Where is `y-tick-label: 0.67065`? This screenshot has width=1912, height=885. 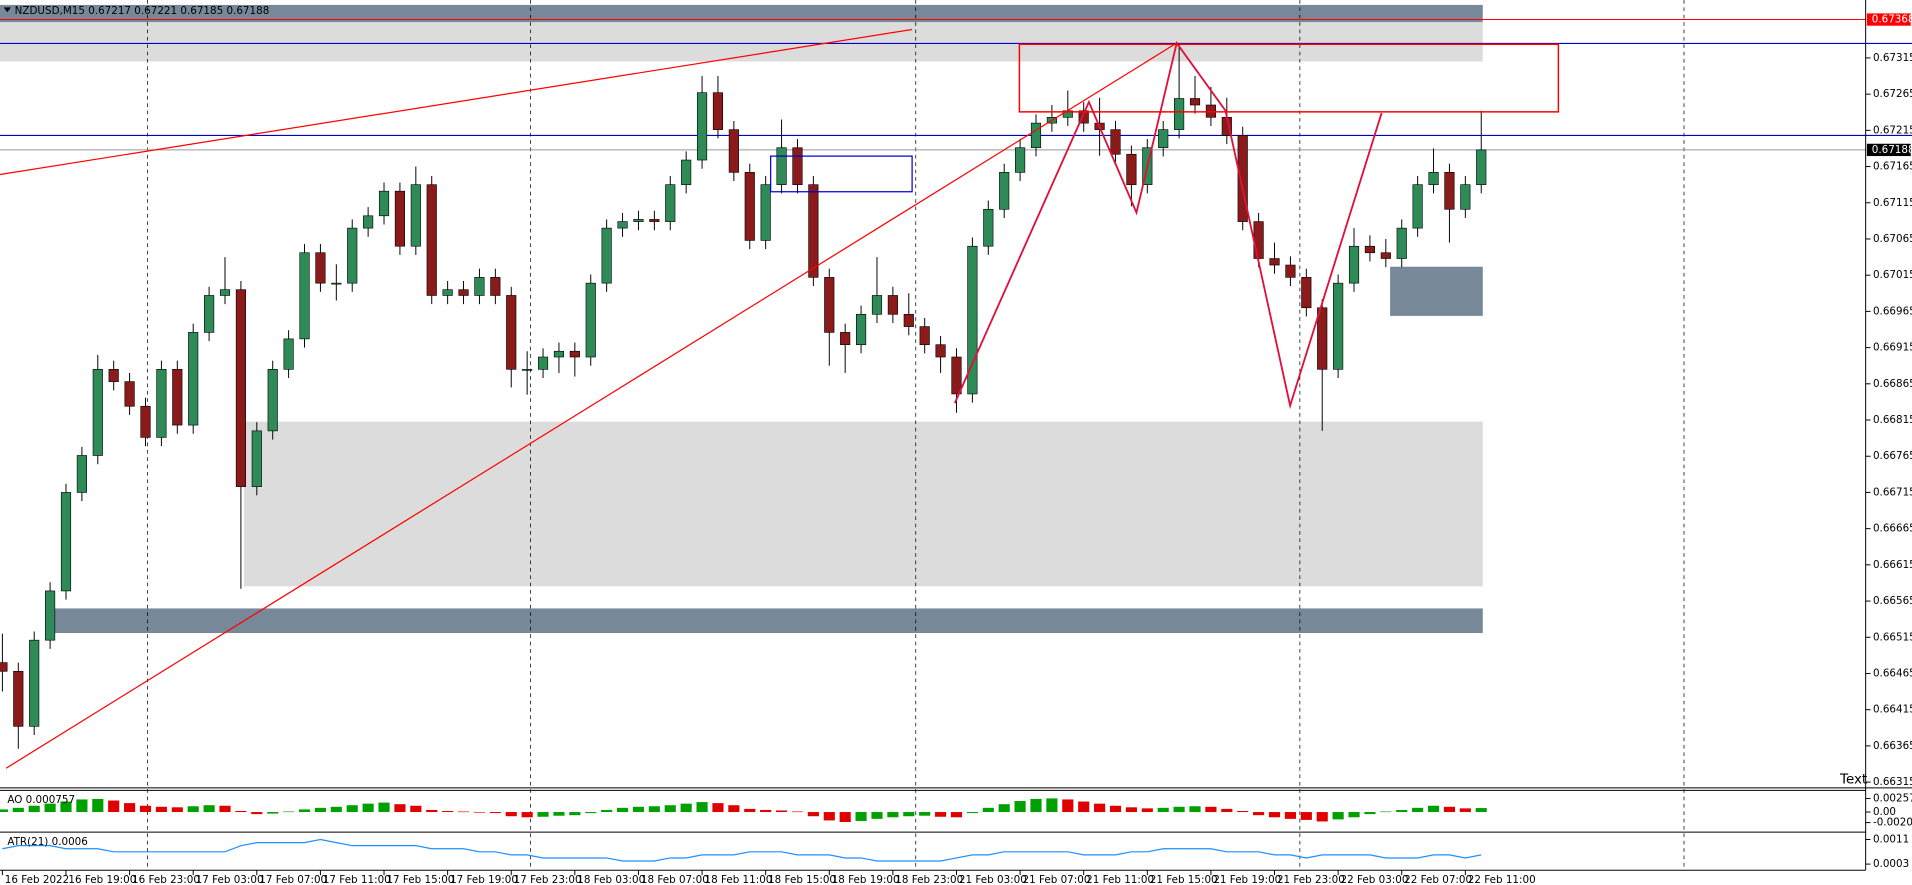
y-tick-label: 0.67065 is located at coordinates (1892, 239).